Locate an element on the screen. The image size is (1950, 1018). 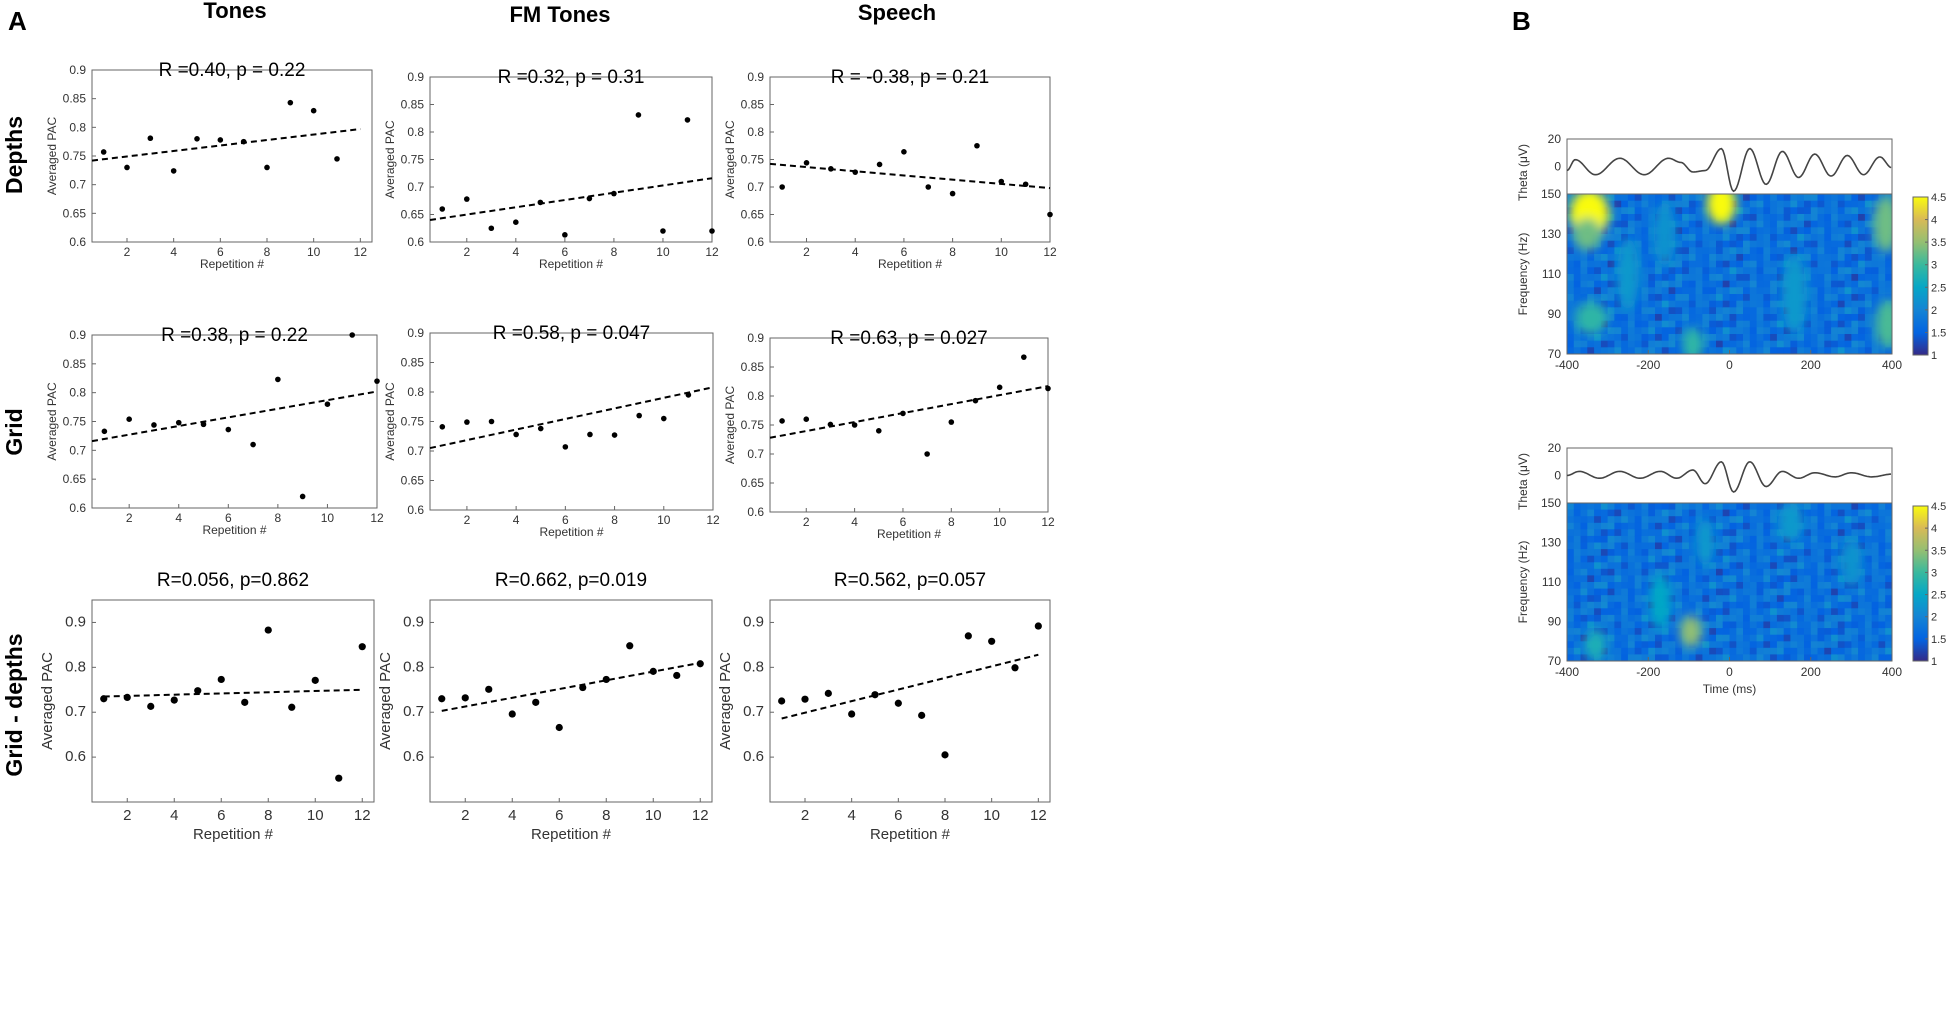
theta-waveform is located at coordinates (1729, 476).